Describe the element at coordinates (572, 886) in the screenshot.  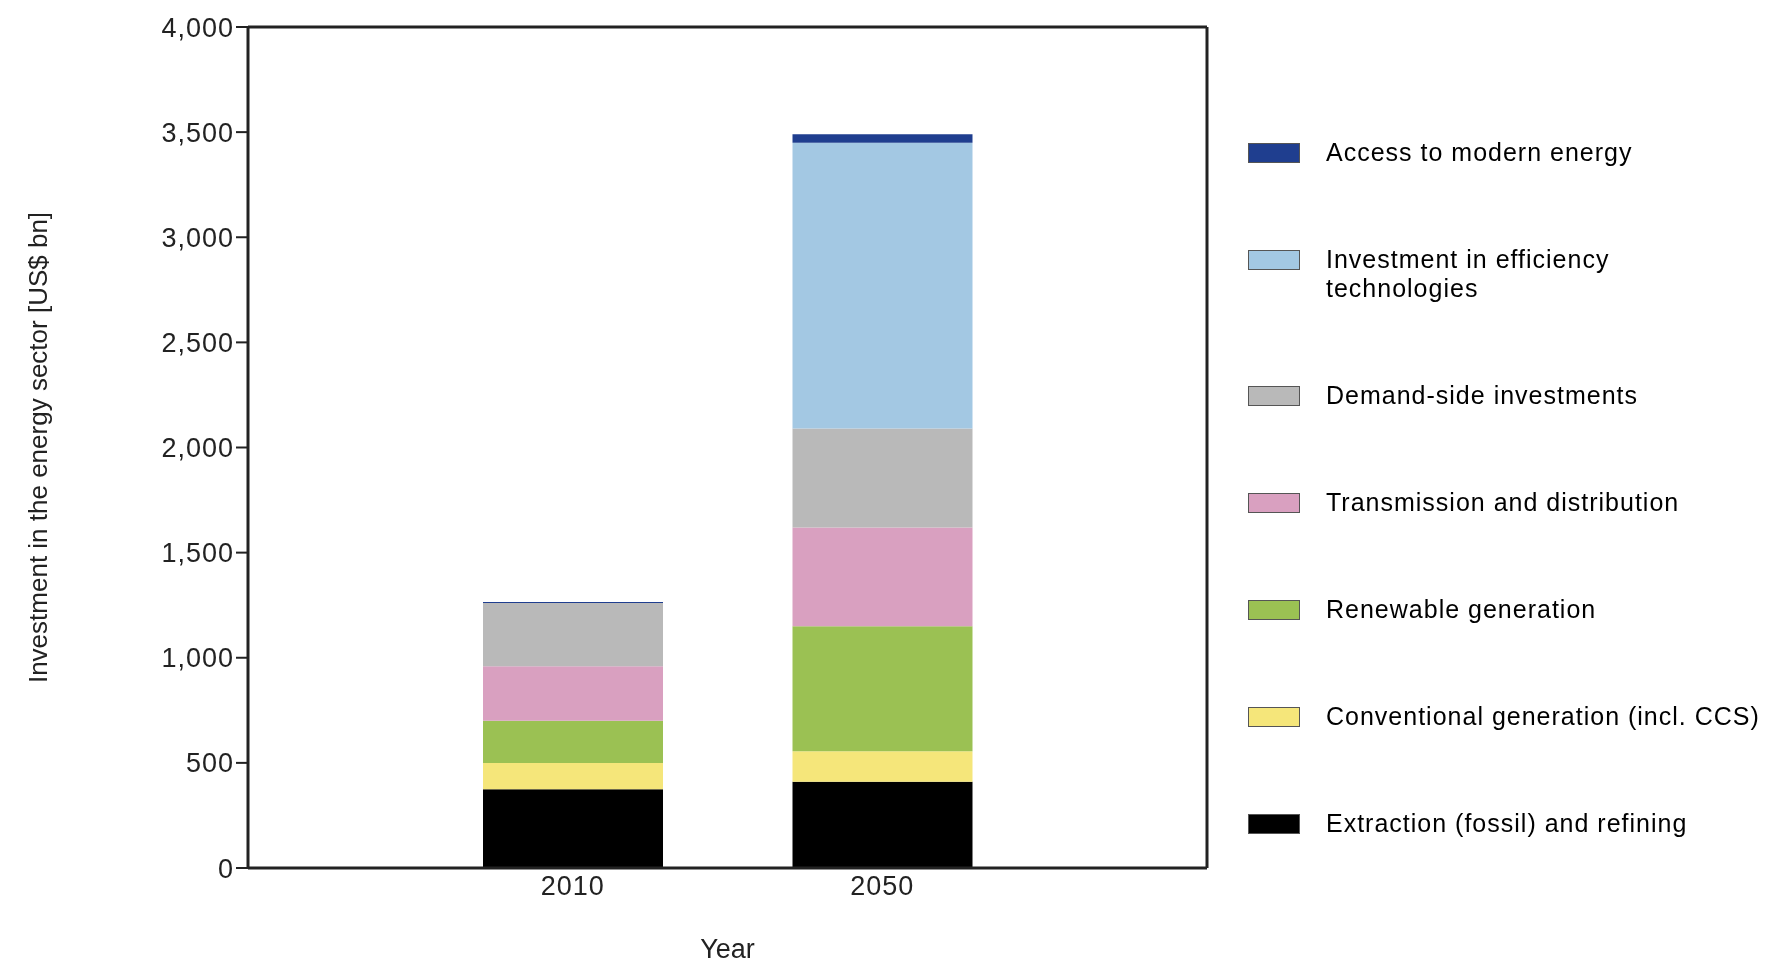
I see `x-tick-label: 2010` at that location.